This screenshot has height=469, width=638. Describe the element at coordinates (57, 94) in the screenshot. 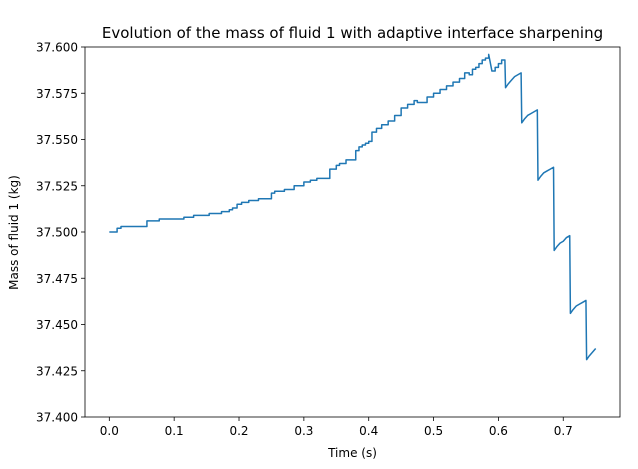

I see `y-tick-label: 37.575` at that location.